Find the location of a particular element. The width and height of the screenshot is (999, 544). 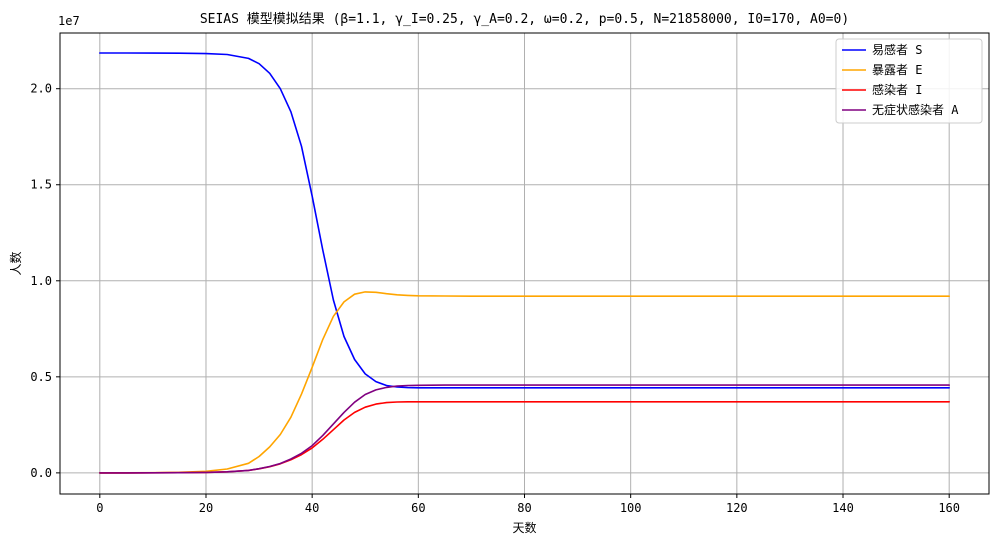

y-tick-label: 1.5 is located at coordinates (41, 185).